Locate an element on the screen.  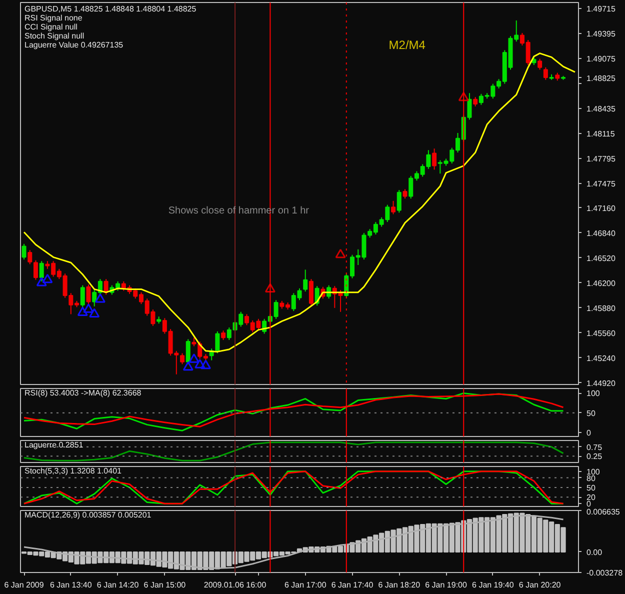
annotation: Laguerre Value 0.49267135 is located at coordinates (74, 45).